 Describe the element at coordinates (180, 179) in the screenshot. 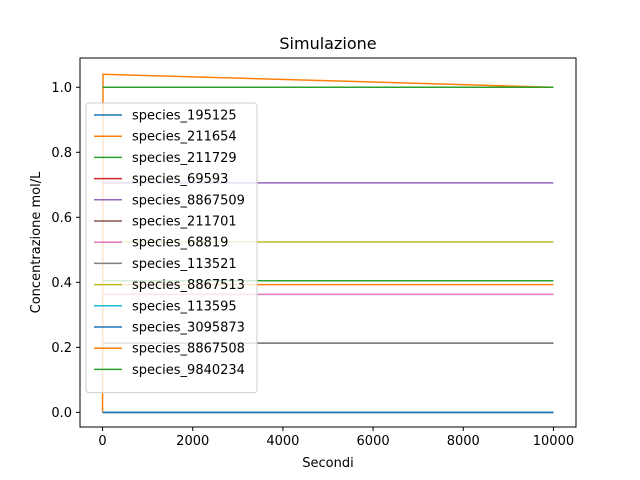

I see `legend-label-3: species_69593` at that location.